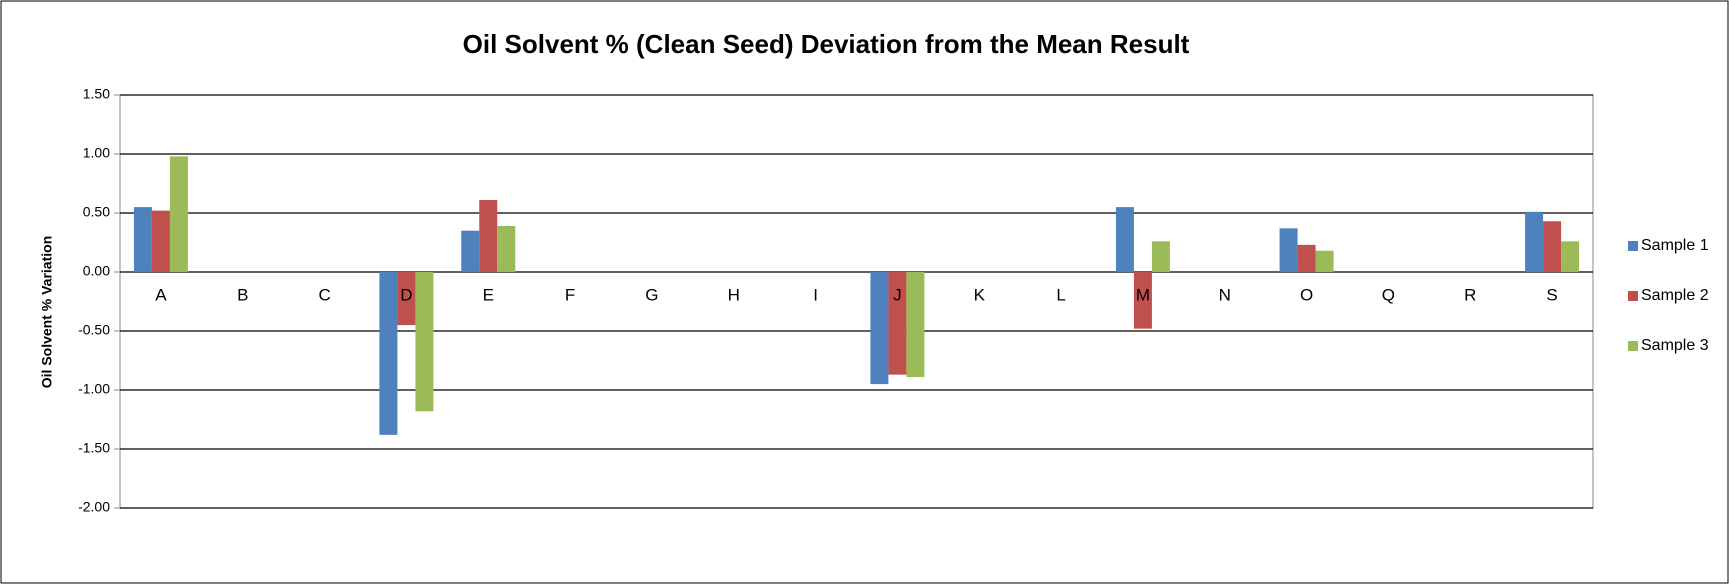 This screenshot has width=1729, height=584. What do you see at coordinates (94, 448) in the screenshot?
I see `y-tick-label: -1.50` at bounding box center [94, 448].